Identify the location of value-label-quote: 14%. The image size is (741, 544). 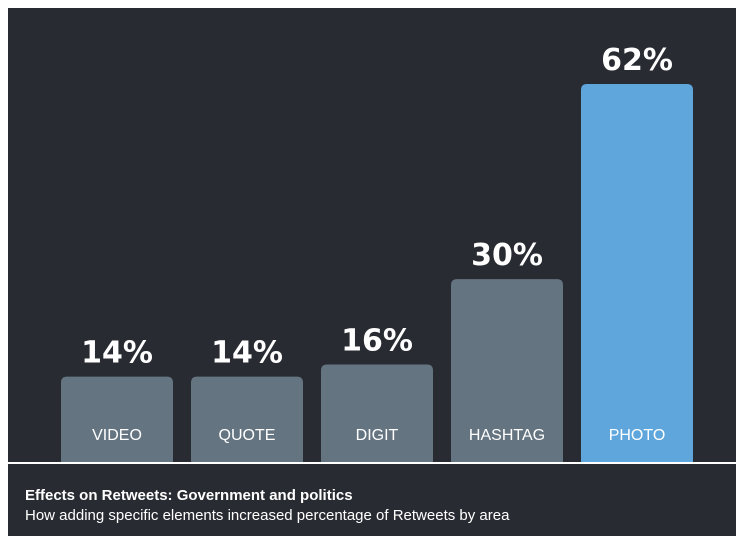
(247, 353).